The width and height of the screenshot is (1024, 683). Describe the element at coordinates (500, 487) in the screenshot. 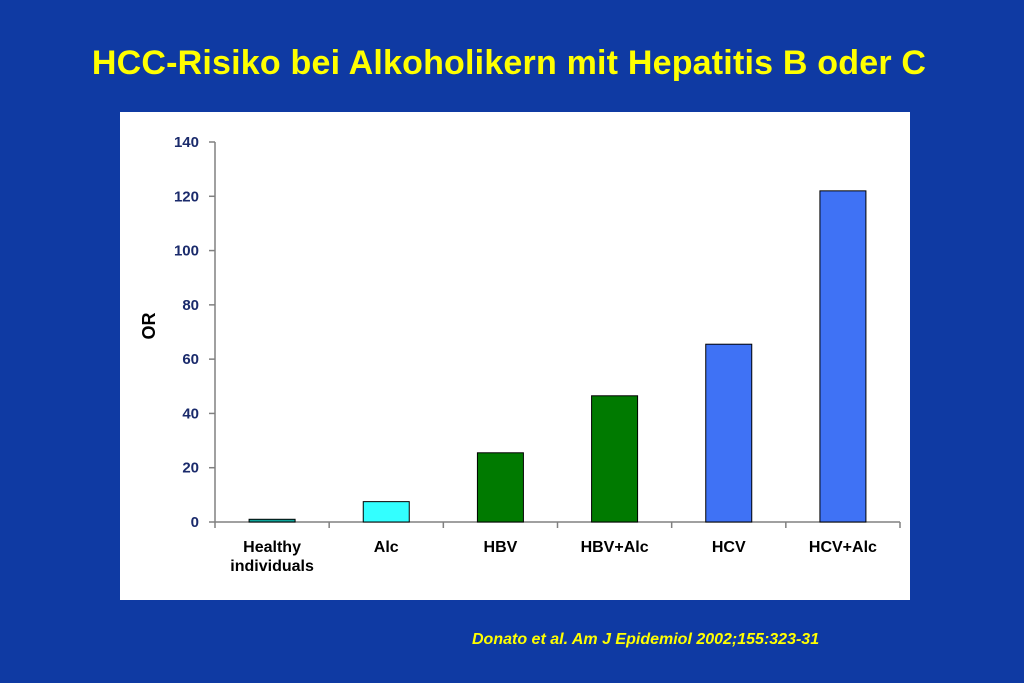

I see `bar-hbv` at that location.